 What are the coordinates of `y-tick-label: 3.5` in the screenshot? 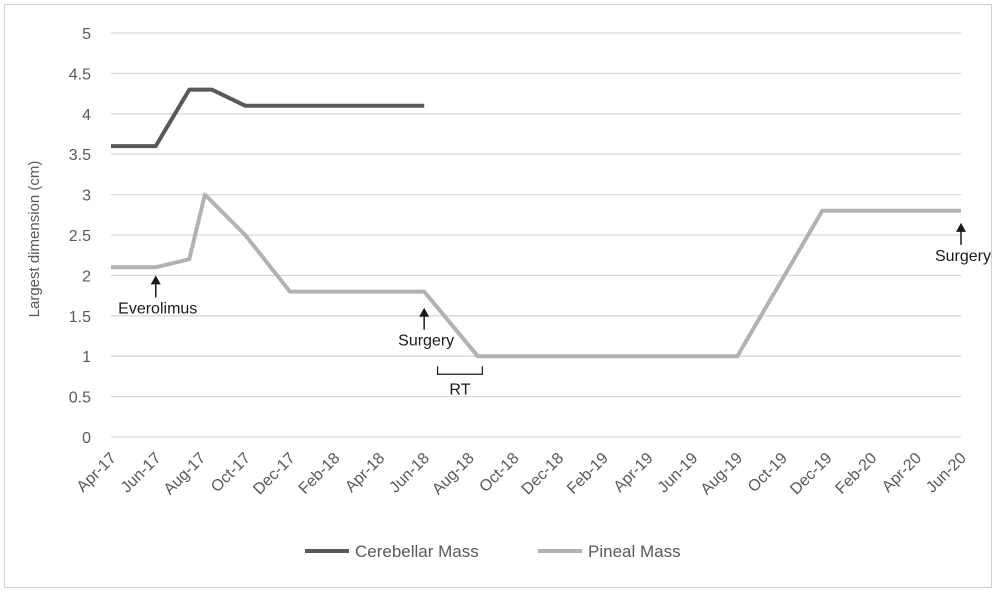 It's located at (80, 155).